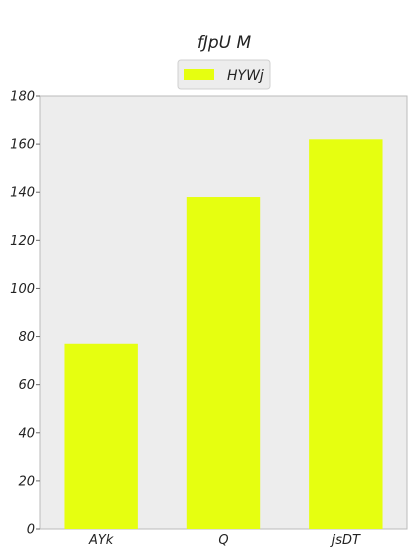  Describe the element at coordinates (345, 540) in the screenshot. I see `x-tick-label: jsDT` at that location.